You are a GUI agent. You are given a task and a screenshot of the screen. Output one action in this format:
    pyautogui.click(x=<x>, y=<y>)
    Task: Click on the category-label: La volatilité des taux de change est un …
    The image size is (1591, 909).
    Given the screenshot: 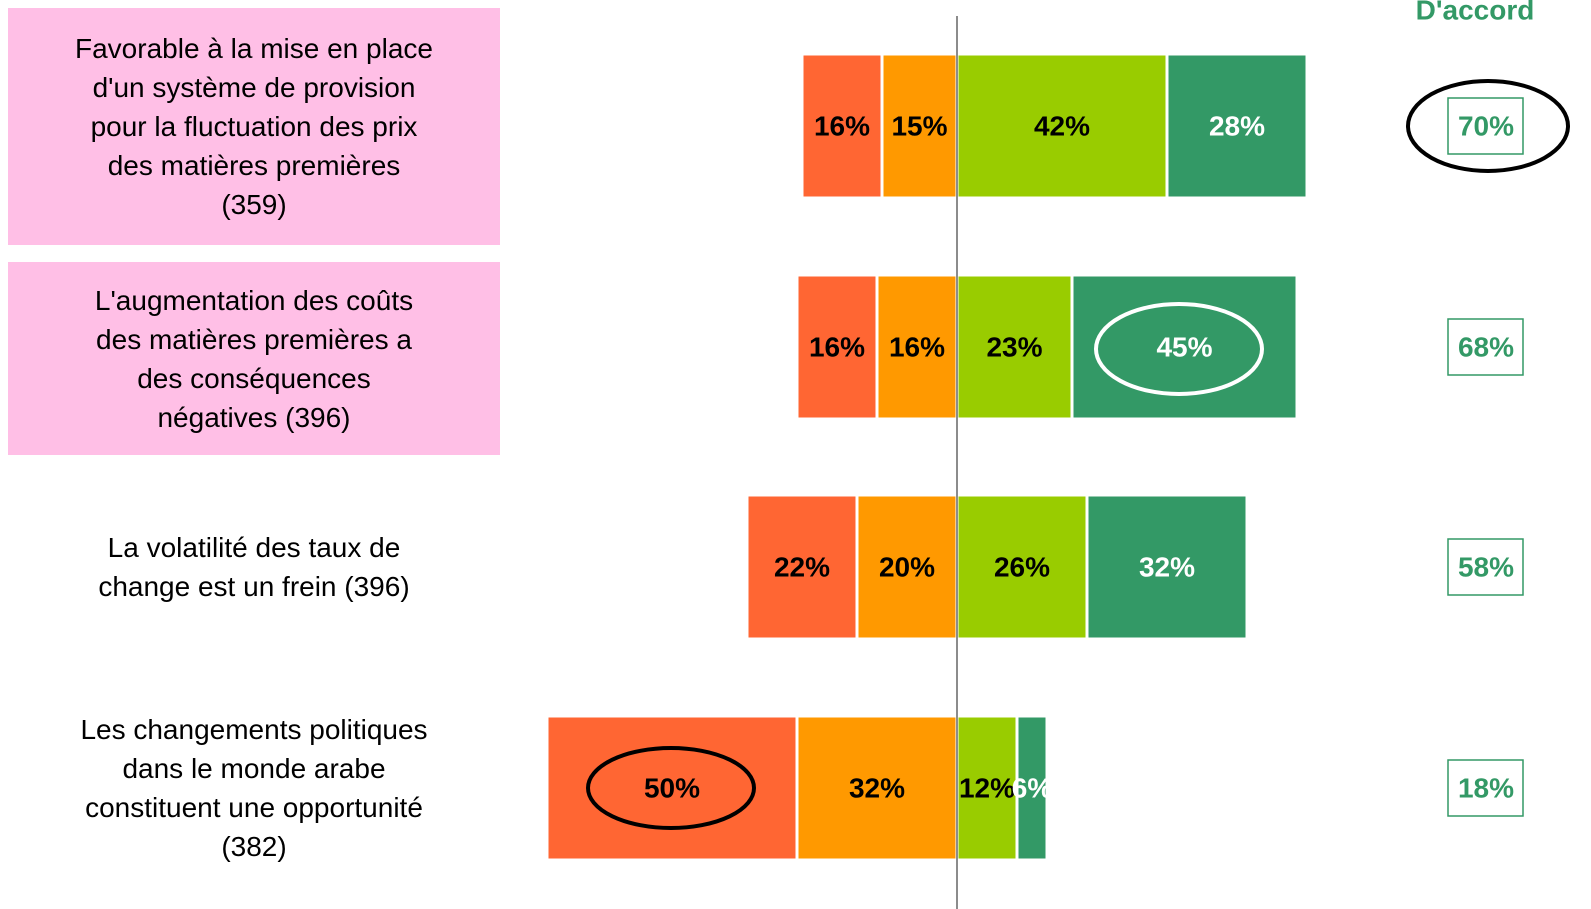 What is the action you would take?
    pyautogui.click(x=254, y=567)
    